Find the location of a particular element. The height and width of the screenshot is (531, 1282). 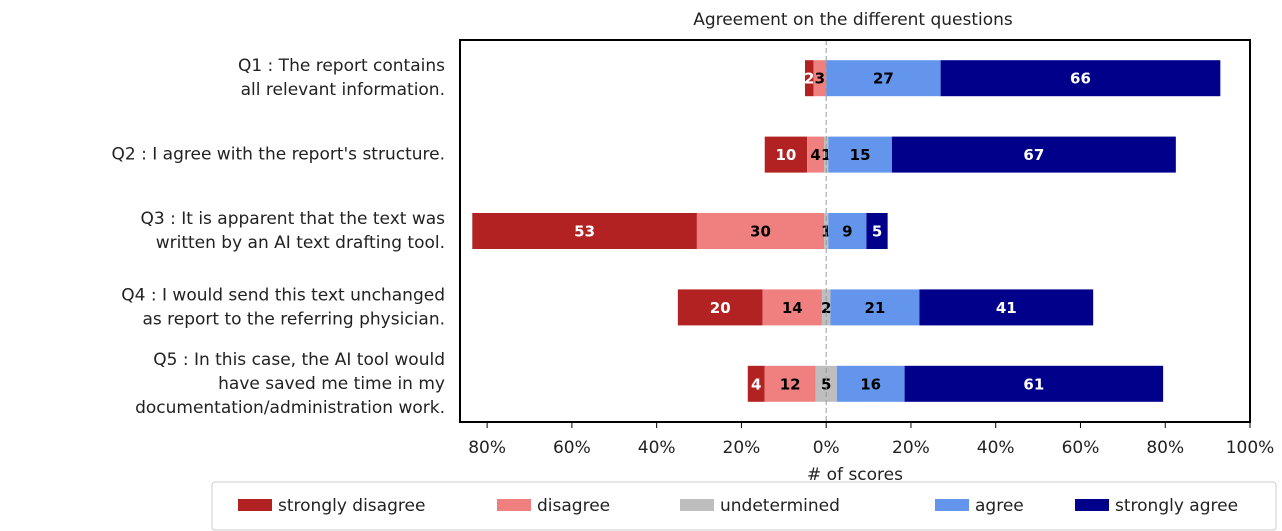

category-label: Q3 : It is apparent that the text was is located at coordinates (293, 219).